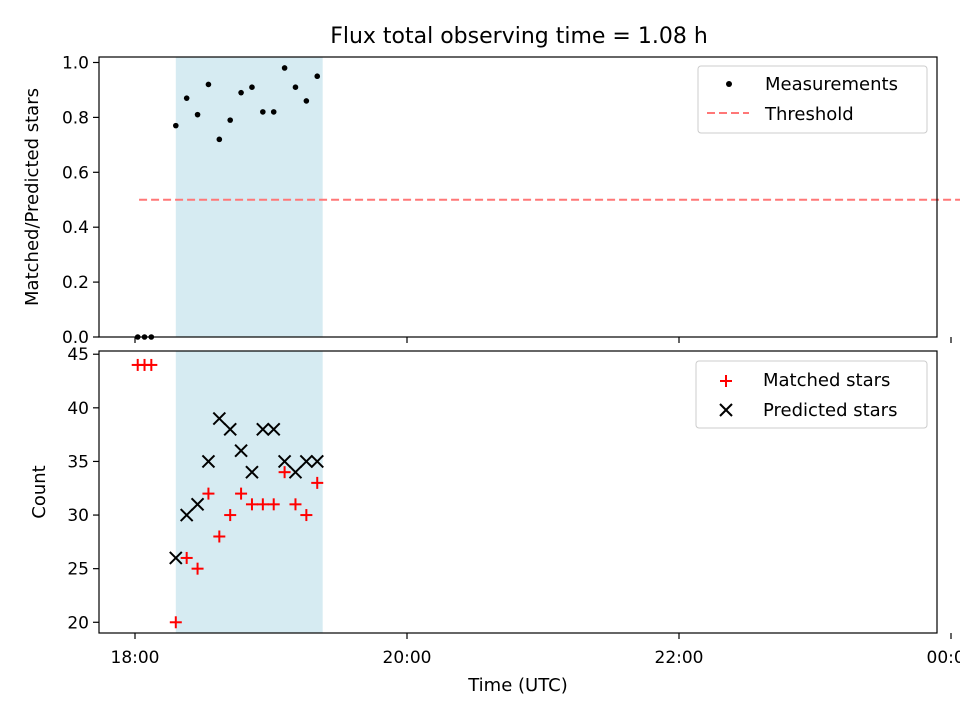 The width and height of the screenshot is (960, 720). What do you see at coordinates (75, 63) in the screenshot?
I see `top-y-tick-label: 1.0` at bounding box center [75, 63].